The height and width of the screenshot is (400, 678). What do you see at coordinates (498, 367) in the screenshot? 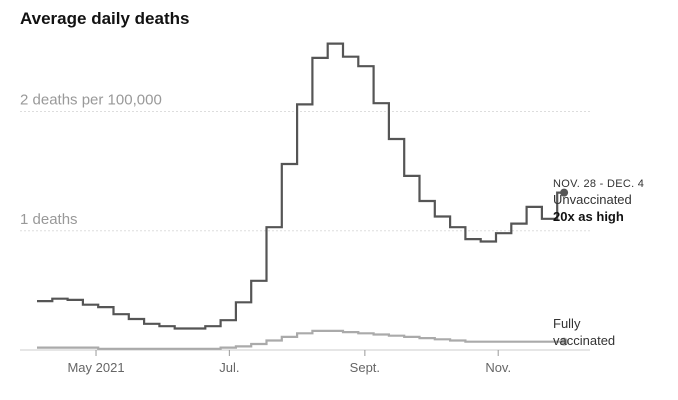
I see `x-tick-label-4: Nov.` at bounding box center [498, 367].